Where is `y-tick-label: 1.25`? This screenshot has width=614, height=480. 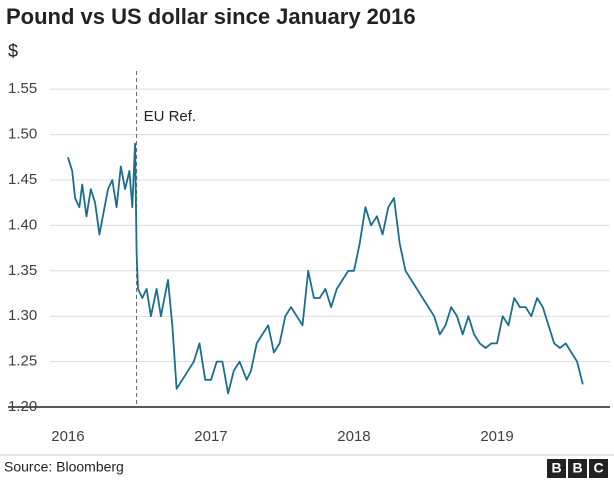
y-tick-label: 1.25 is located at coordinates (22, 361).